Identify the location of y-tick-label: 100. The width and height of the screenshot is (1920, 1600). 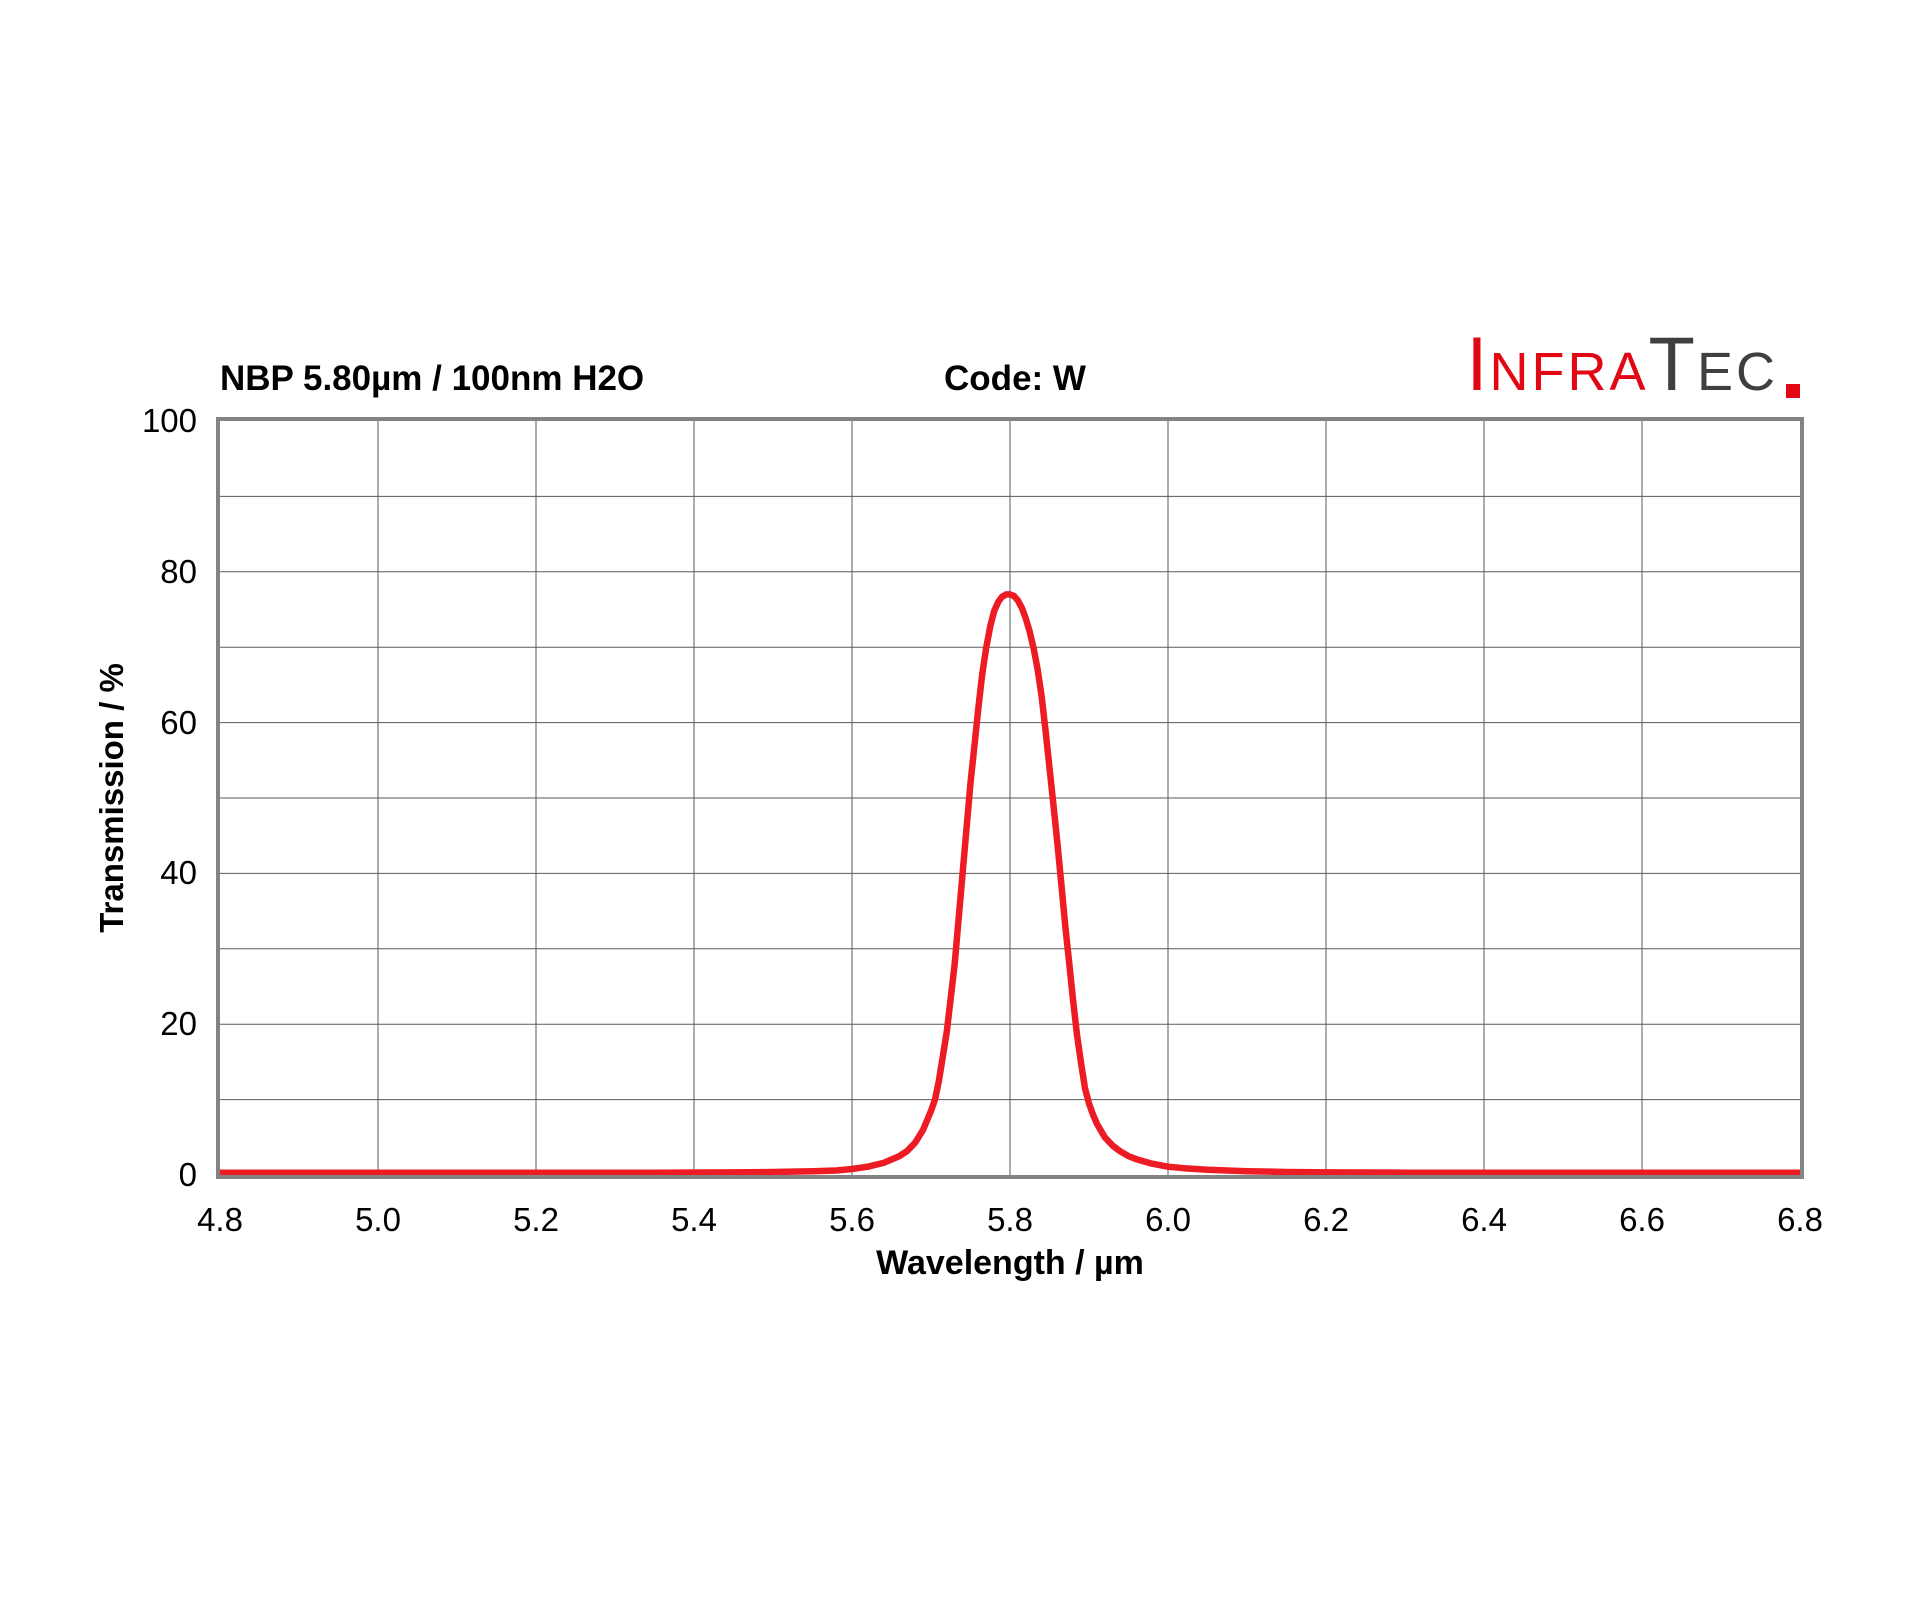
(169, 420).